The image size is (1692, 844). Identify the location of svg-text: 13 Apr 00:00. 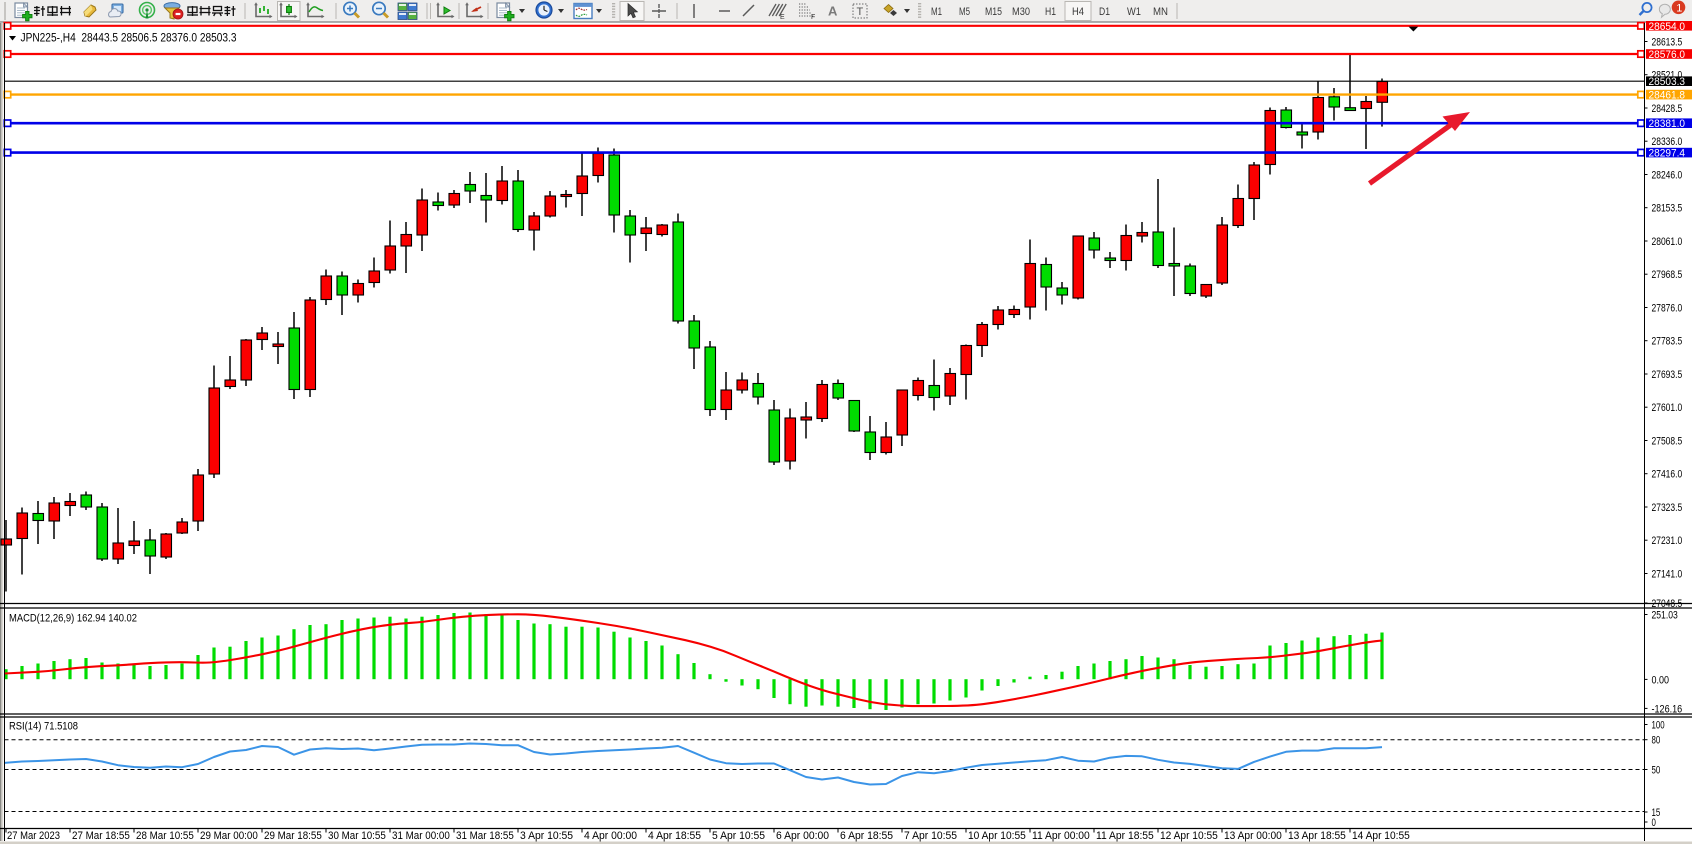
(1253, 836).